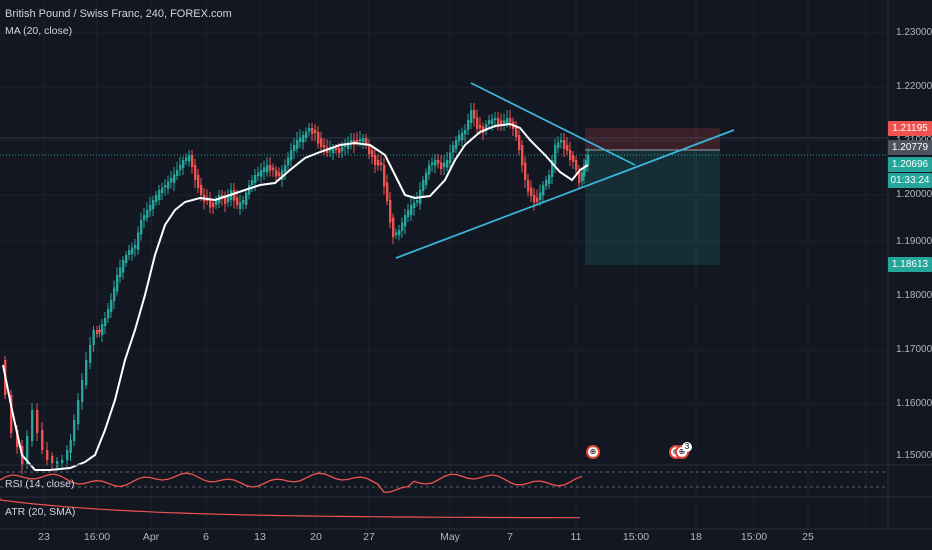 The image size is (932, 550). What do you see at coordinates (593, 452) in the screenshot?
I see `uk-flag-event-icon: ⊕` at bounding box center [593, 452].